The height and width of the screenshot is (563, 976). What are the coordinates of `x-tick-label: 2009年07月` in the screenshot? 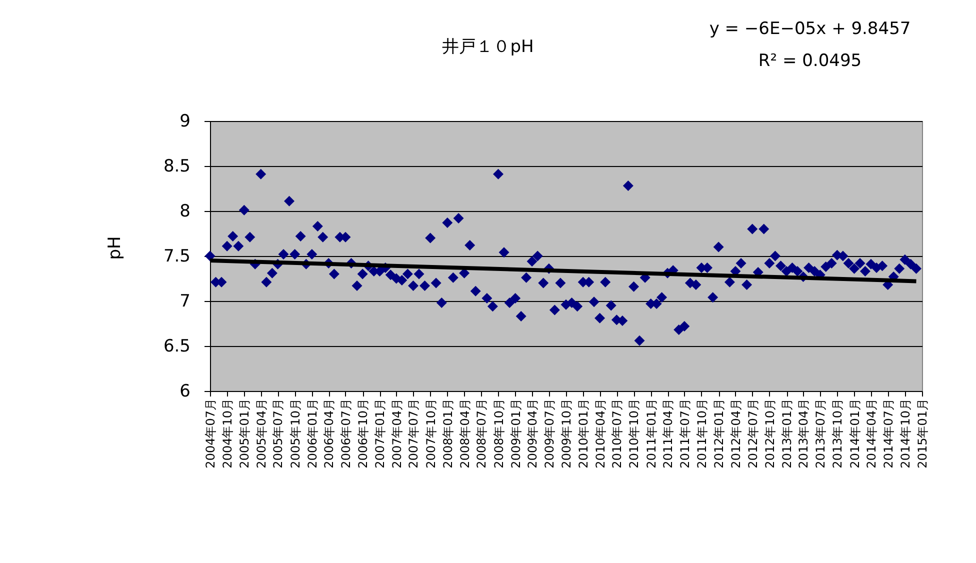 It's located at (549, 433).